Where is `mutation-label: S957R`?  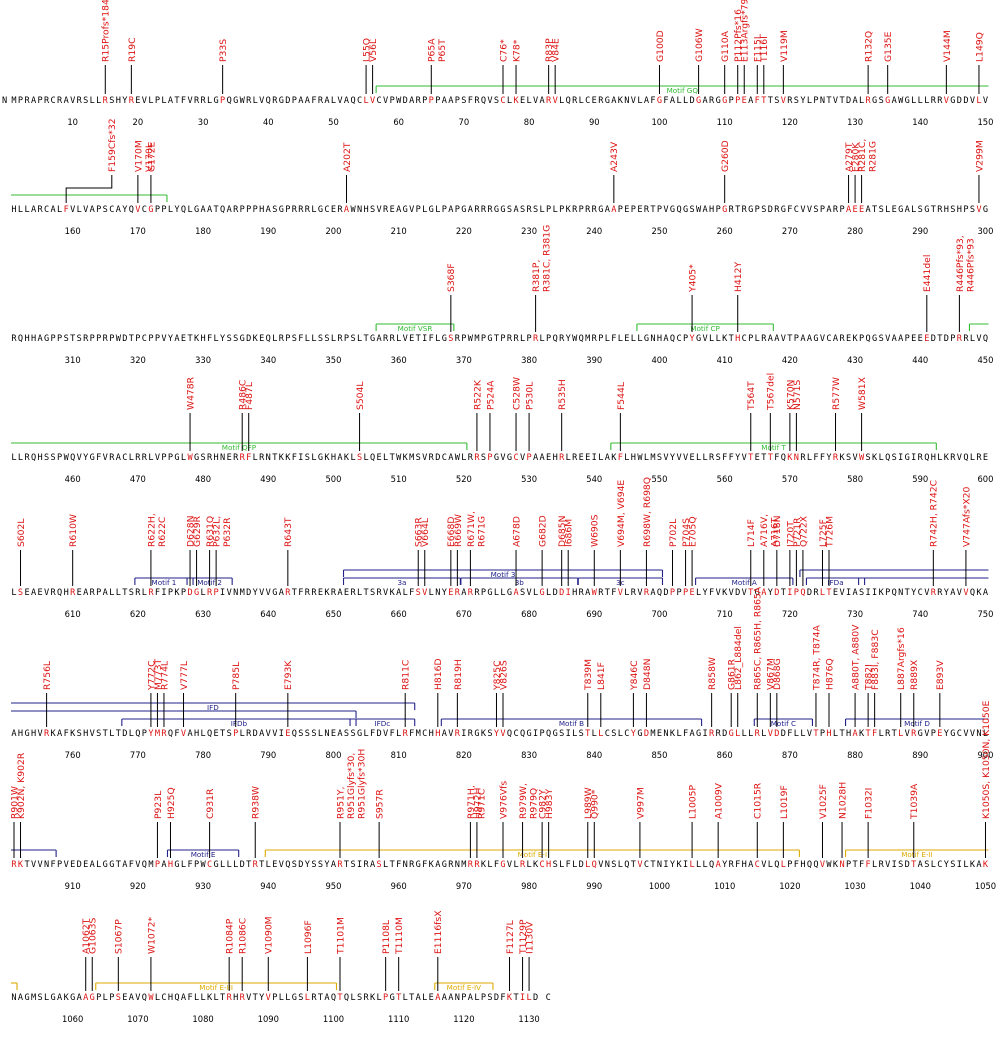
mutation-label: S957R is located at coordinates (380, 804).